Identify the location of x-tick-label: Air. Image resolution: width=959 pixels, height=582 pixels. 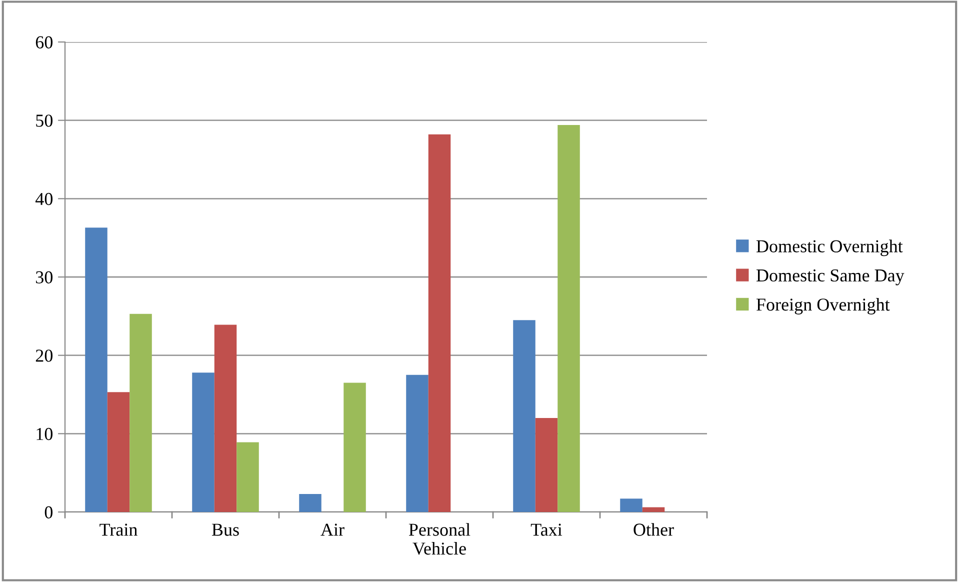
(332, 530).